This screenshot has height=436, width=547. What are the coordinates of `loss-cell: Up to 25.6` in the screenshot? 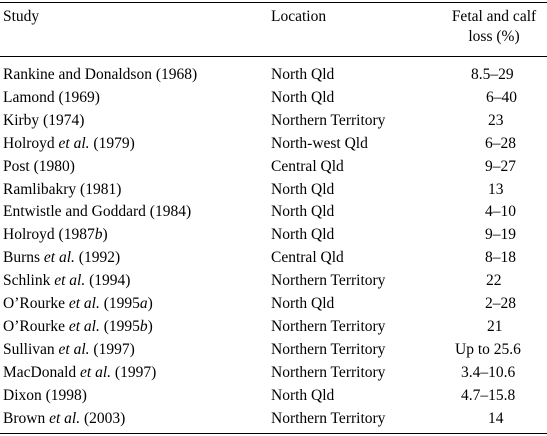 It's located at (488, 349).